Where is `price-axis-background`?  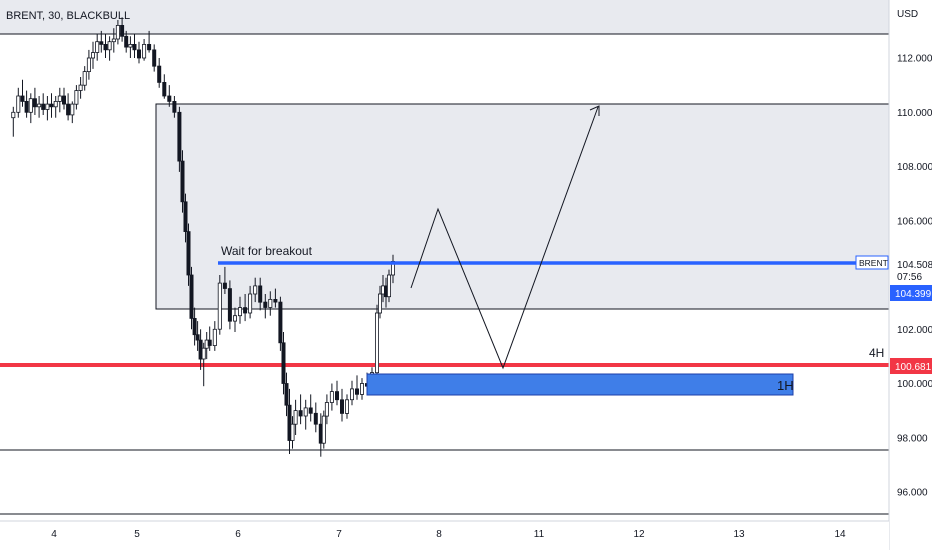
price-axis-background is located at coordinates (910, 275).